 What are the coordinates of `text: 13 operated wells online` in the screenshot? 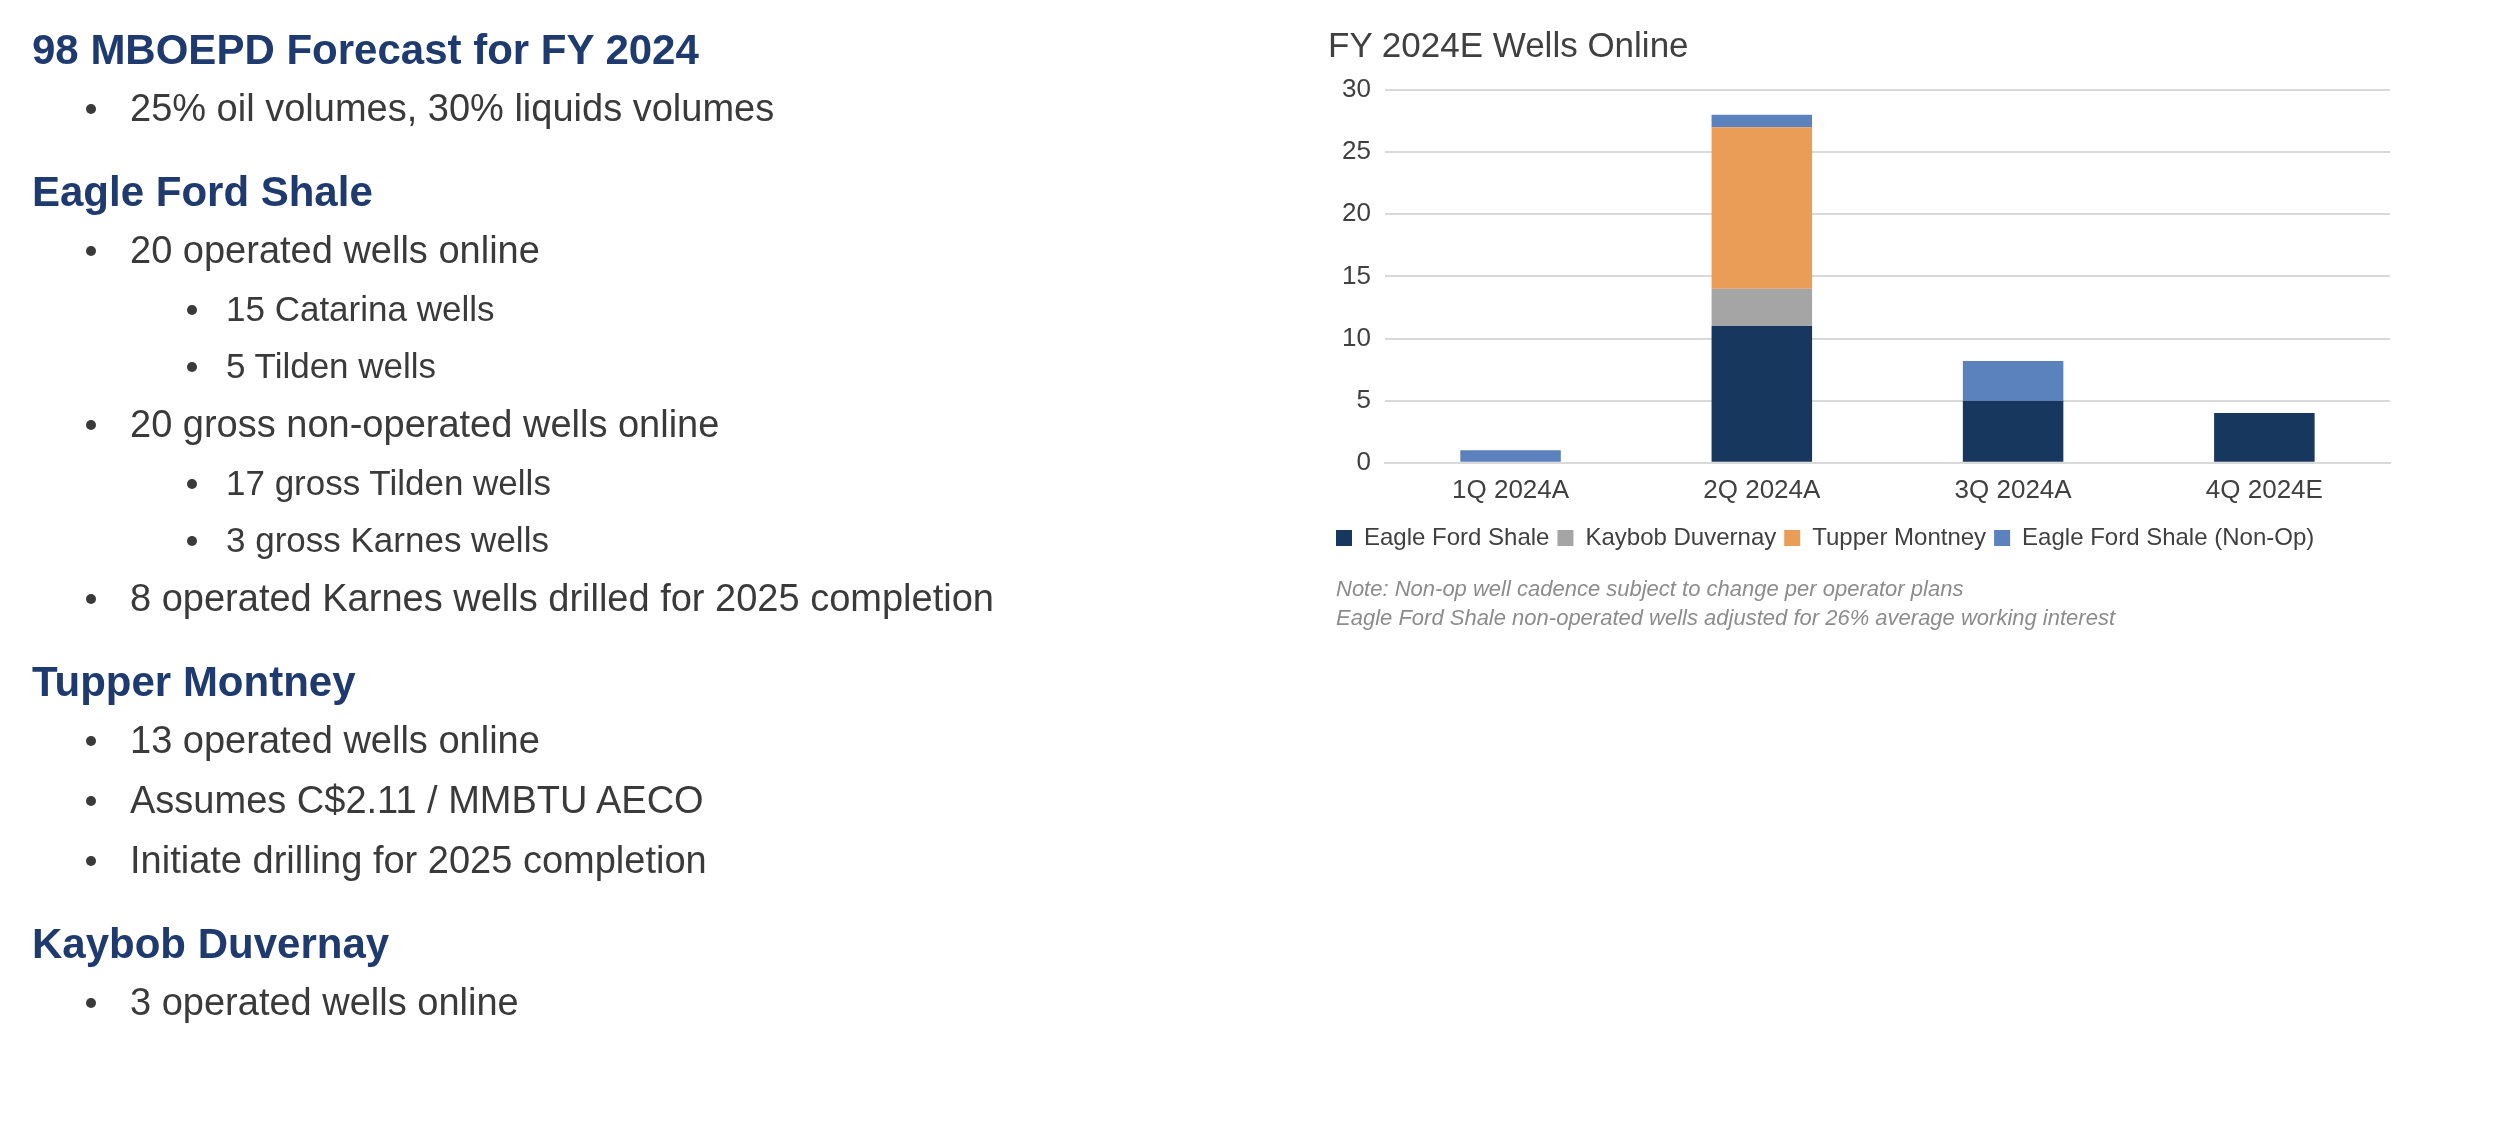 It's located at (335, 740).